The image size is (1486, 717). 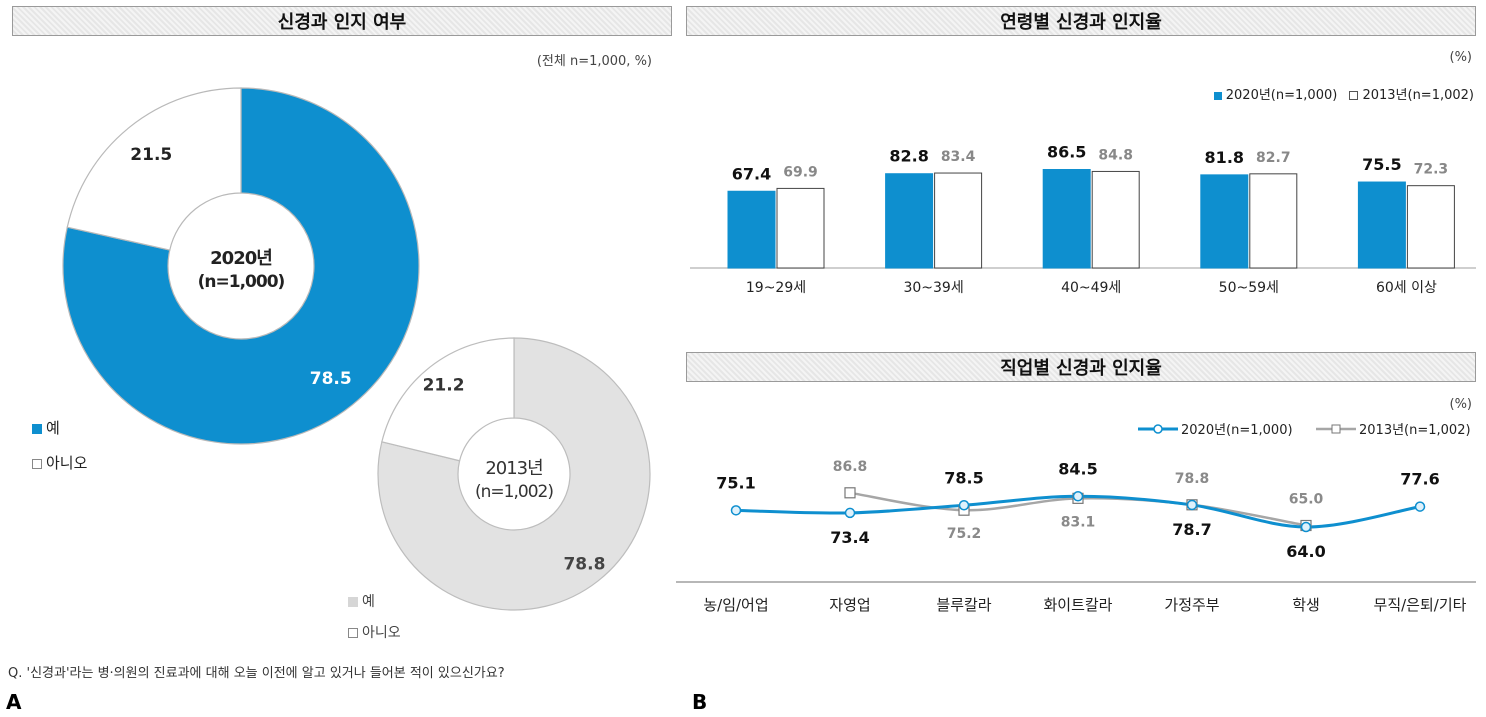 I want to click on series-2020-label-4: 78.7, so click(x=1191, y=529).